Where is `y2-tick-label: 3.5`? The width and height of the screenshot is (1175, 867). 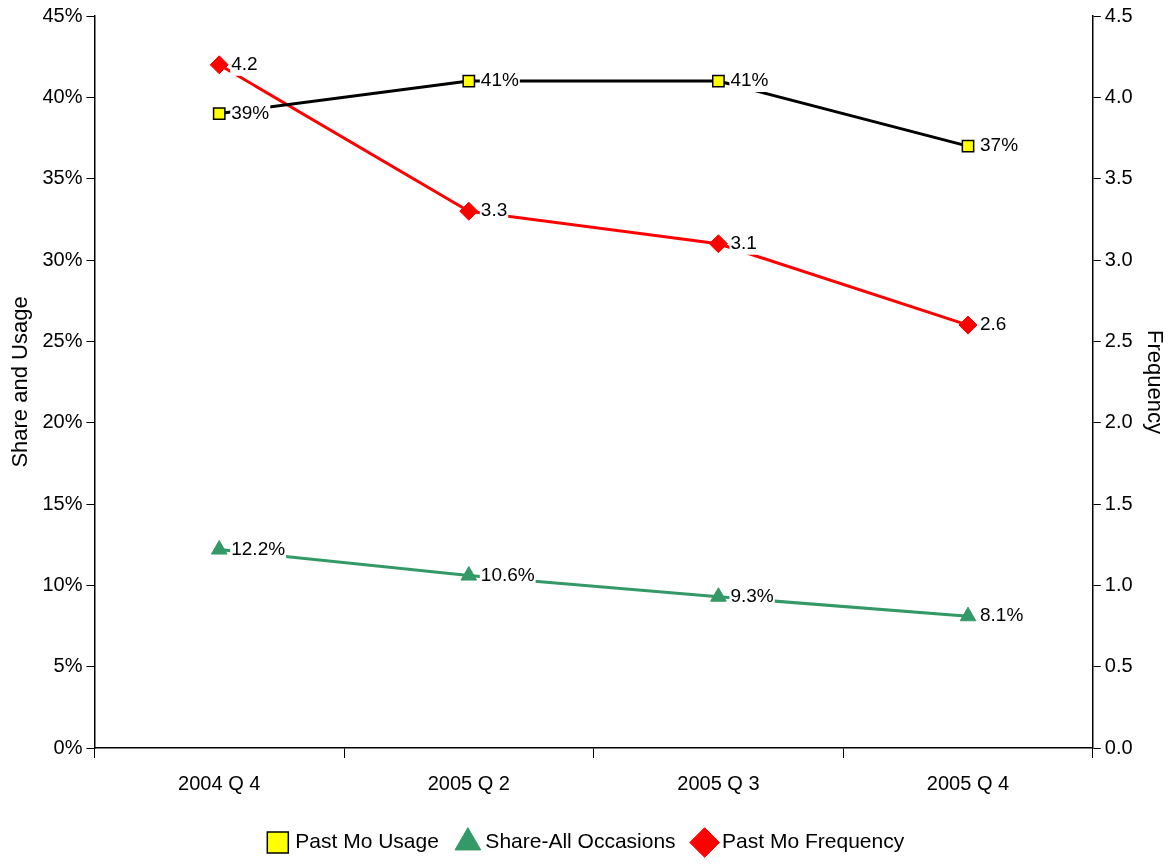 y2-tick-label: 3.5 is located at coordinates (1118, 177).